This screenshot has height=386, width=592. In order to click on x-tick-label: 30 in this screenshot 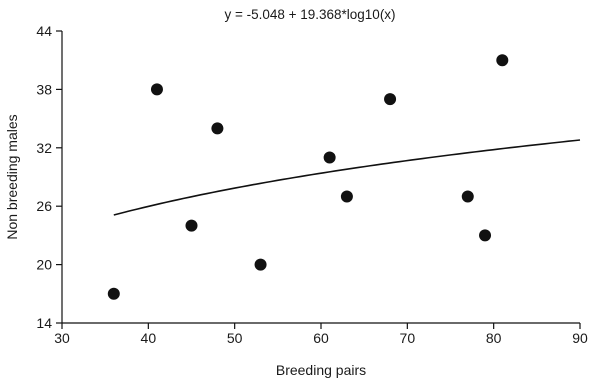, I will do `click(62, 338)`.